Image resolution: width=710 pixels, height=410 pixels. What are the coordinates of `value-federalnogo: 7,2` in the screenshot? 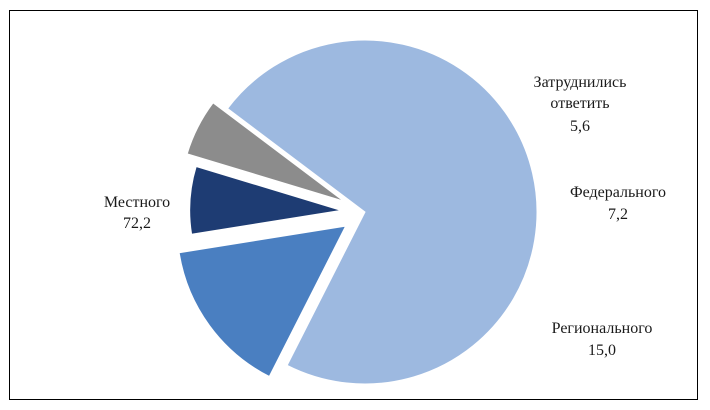 It's located at (618, 214).